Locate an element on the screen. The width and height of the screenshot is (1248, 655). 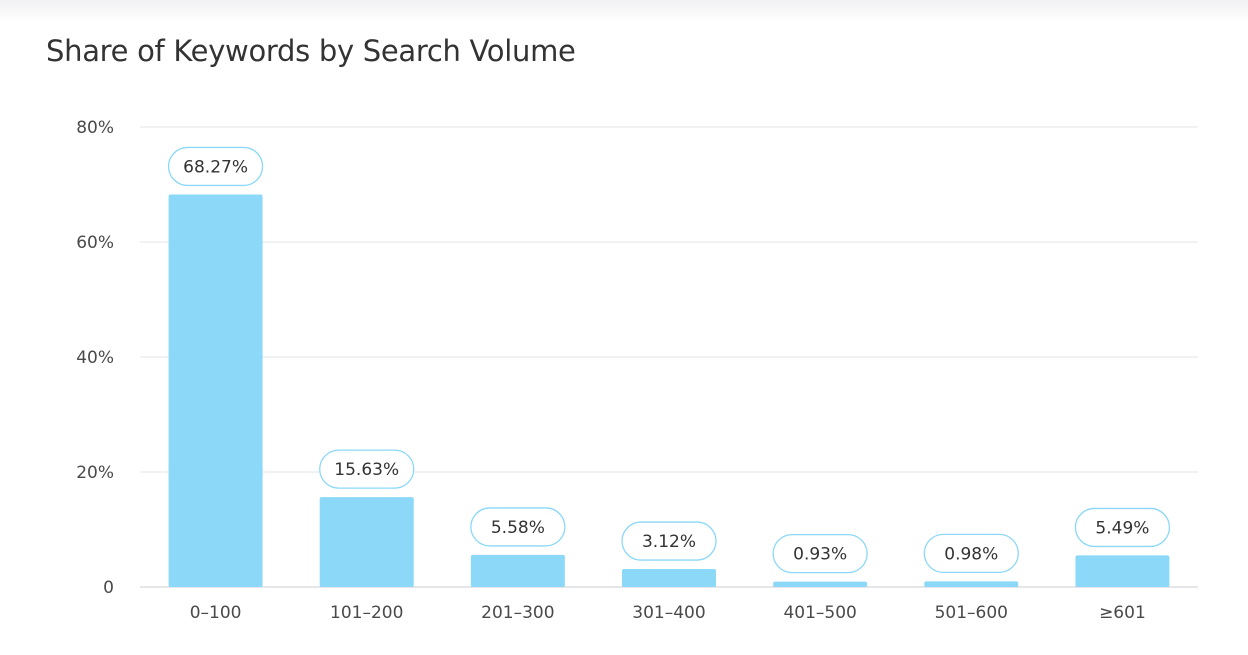
data-label: 3.12% is located at coordinates (669, 541).